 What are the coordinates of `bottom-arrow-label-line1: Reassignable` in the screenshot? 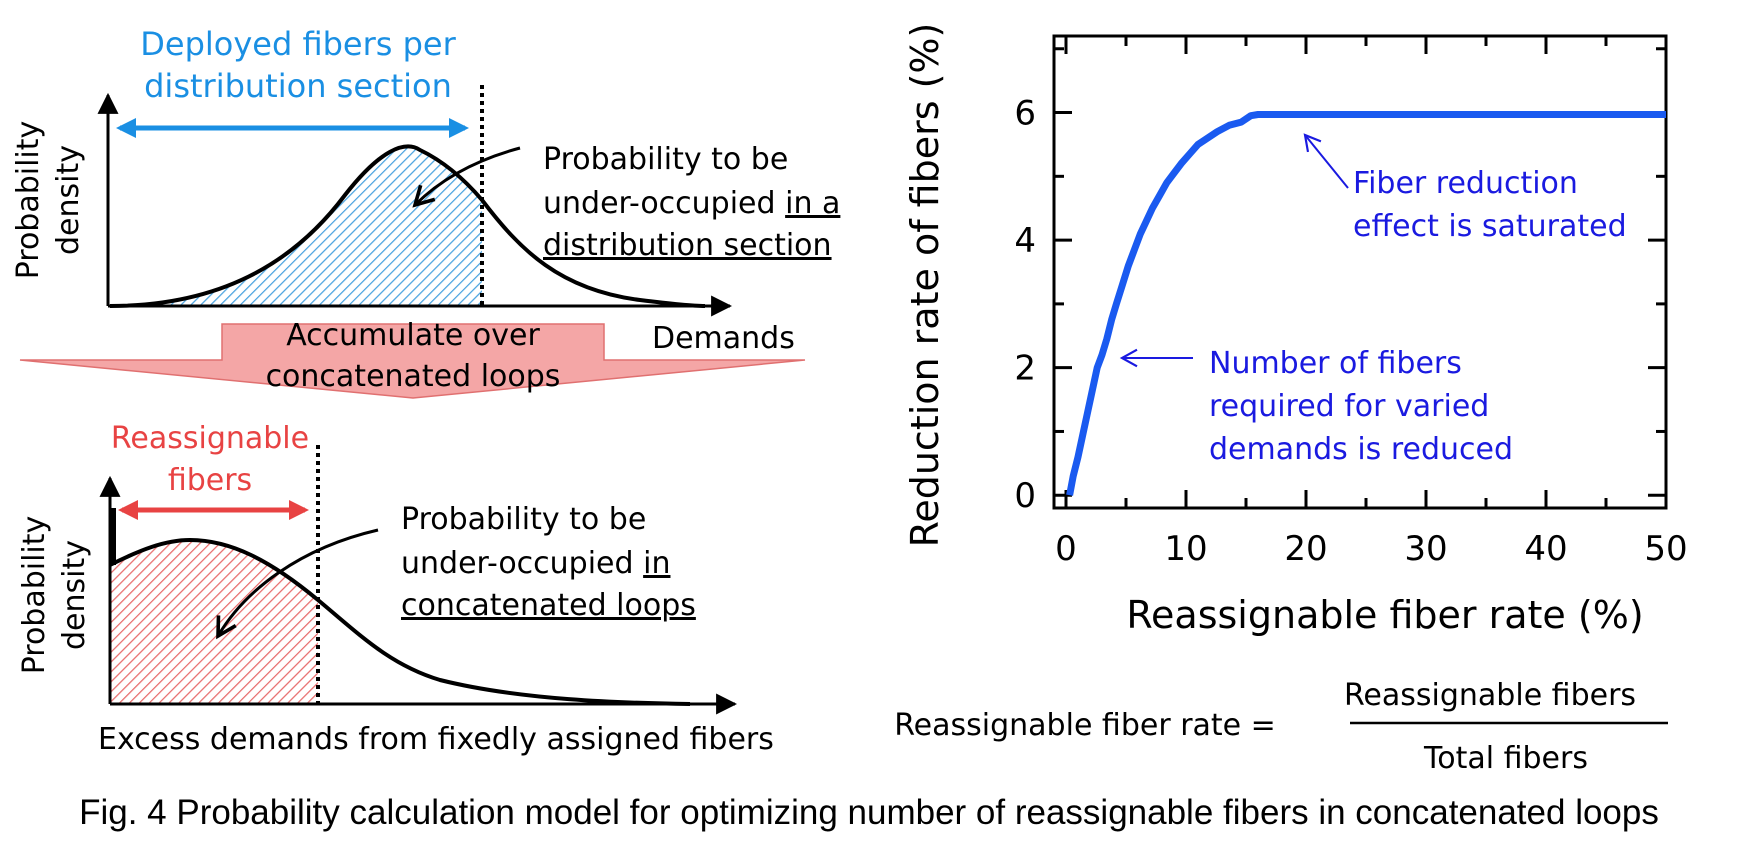 It's located at (210, 438).